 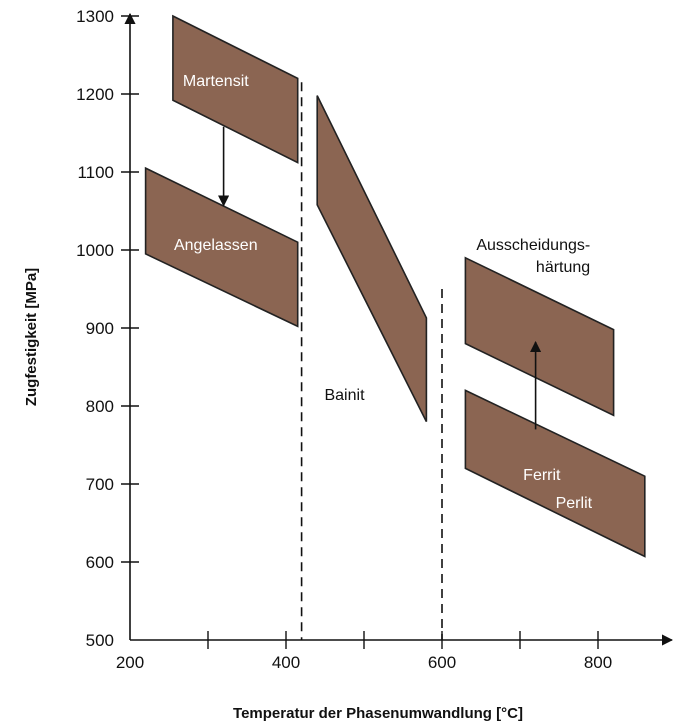 What do you see at coordinates (95, 16) in the screenshot?
I see `y-tick-label-1300: 1300` at bounding box center [95, 16].